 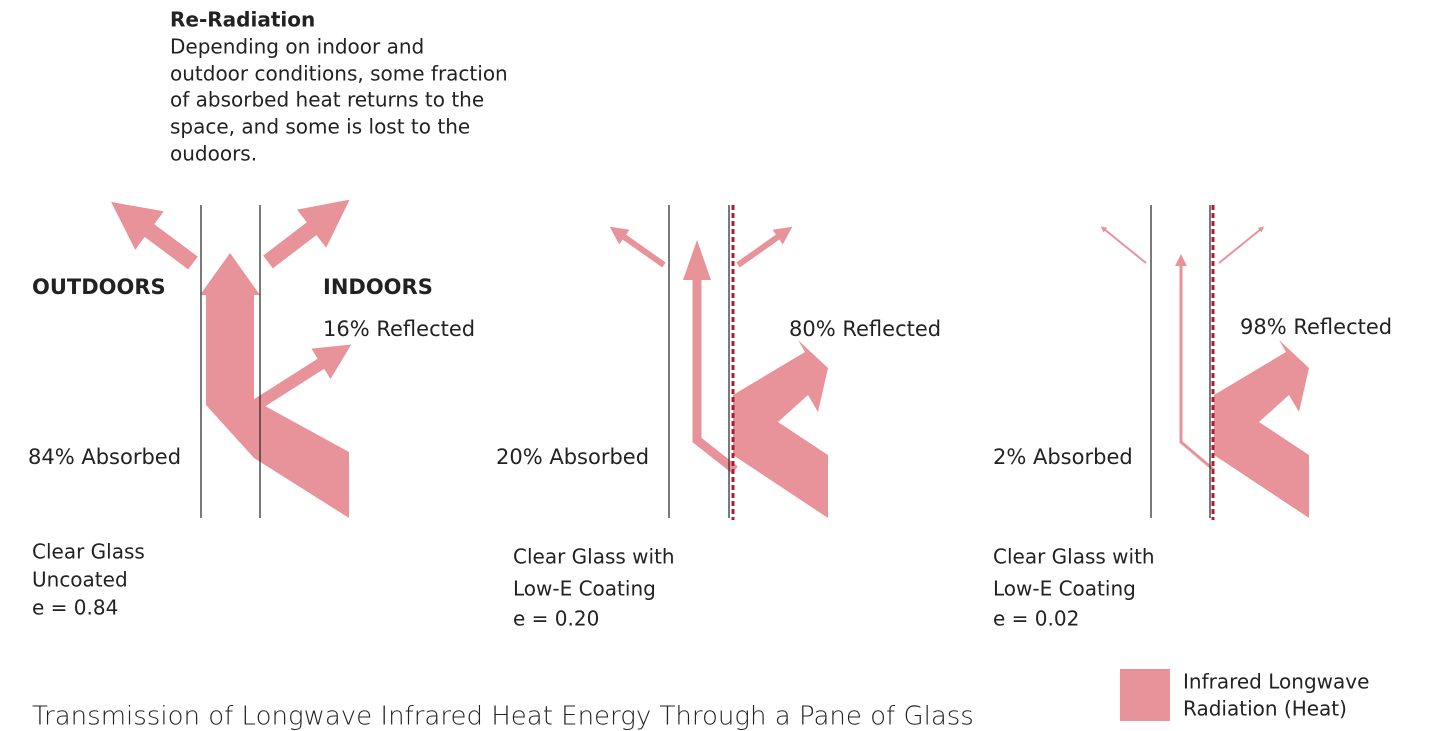 What do you see at coordinates (104, 457) in the screenshot?
I see `absorbed-label: 84% Absorbed` at bounding box center [104, 457].